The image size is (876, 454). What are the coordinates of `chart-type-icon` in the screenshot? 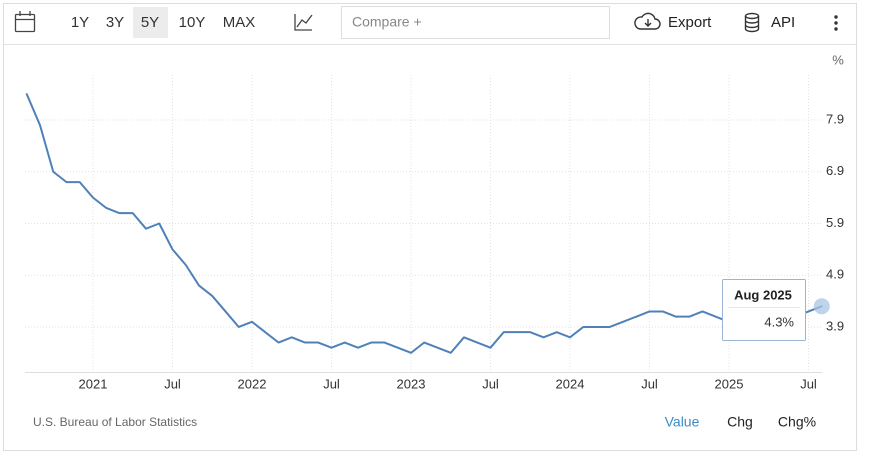 It's located at (303, 22).